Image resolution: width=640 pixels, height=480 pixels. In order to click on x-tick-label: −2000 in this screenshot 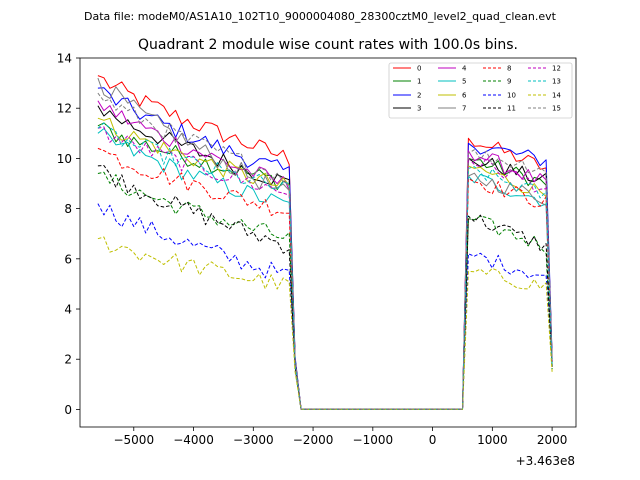, I will do `click(313, 440)`.